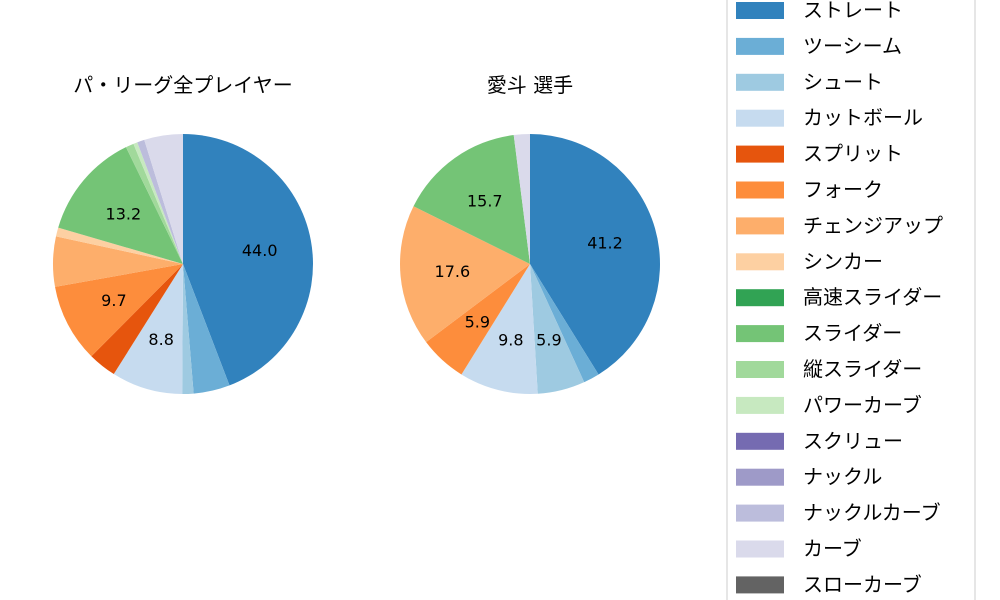  Describe the element at coordinates (160, 339) in the screenshot. I see `slice-label: 8.8` at that location.